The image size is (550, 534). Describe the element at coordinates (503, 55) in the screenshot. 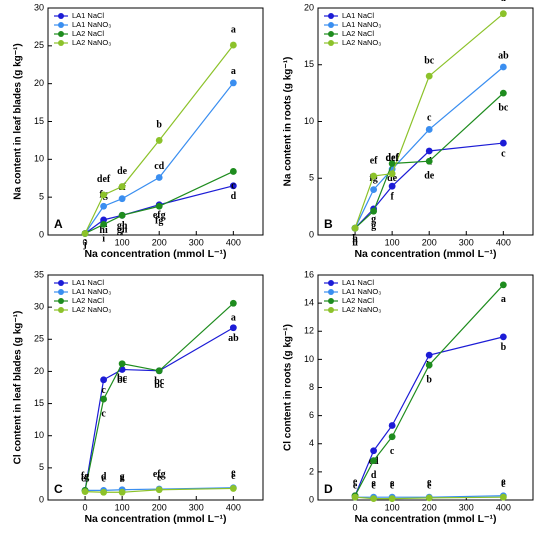

I see `significance-letter: ab` at that location.